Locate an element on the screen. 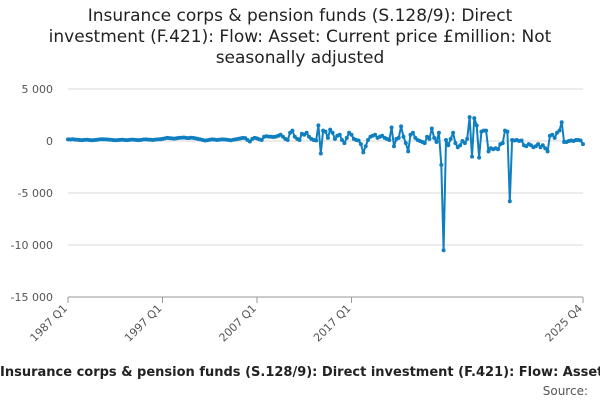 The image size is (600, 400). y-axis: 5 000 0 -5 000 -10 000 -15 000 is located at coordinates (32, 193).